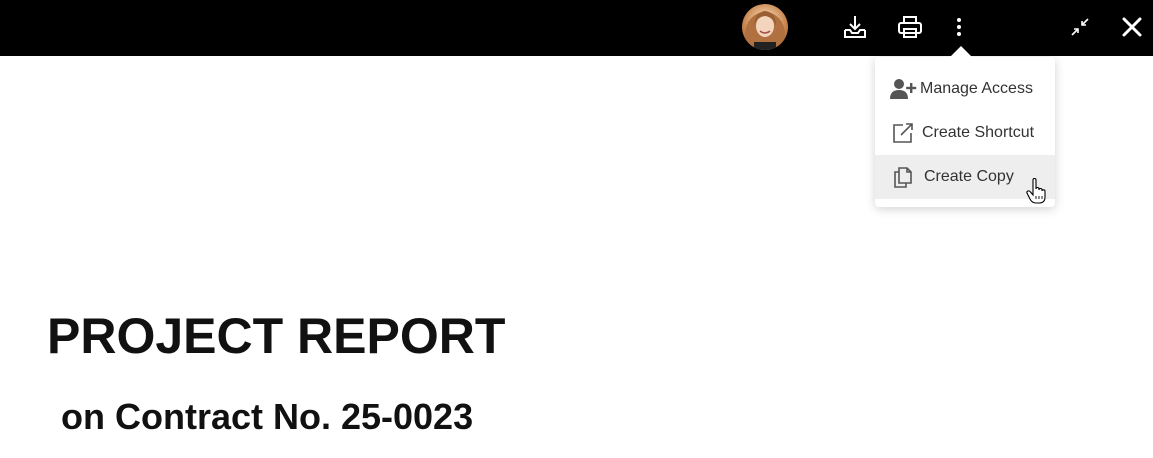 The image size is (1153, 458). What do you see at coordinates (576, 28) in the screenshot?
I see `top-toolbar` at bounding box center [576, 28].